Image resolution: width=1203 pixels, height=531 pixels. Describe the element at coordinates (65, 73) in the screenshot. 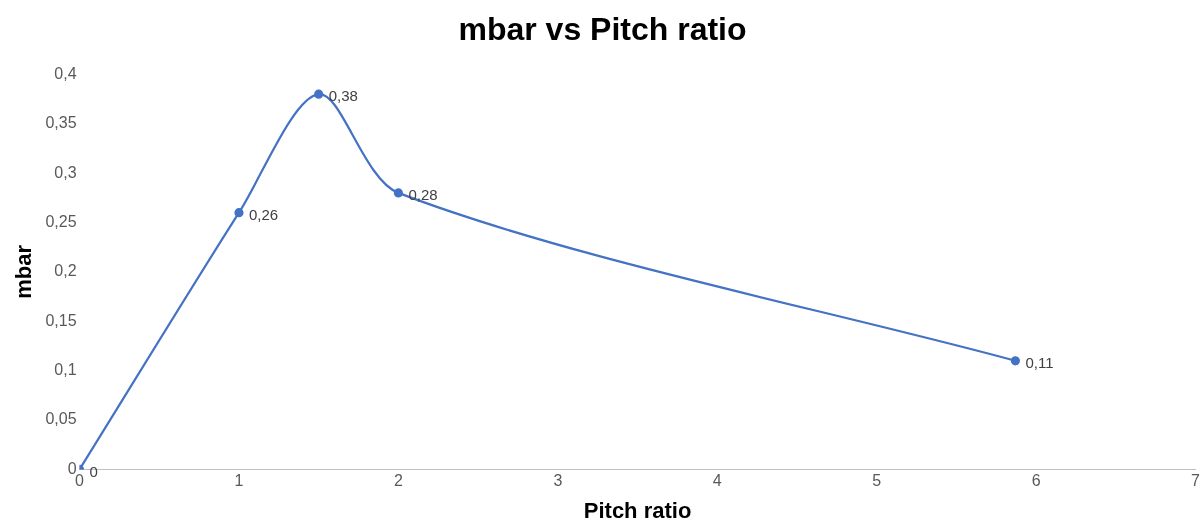

I see `y-tick-label: 0,4` at that location.